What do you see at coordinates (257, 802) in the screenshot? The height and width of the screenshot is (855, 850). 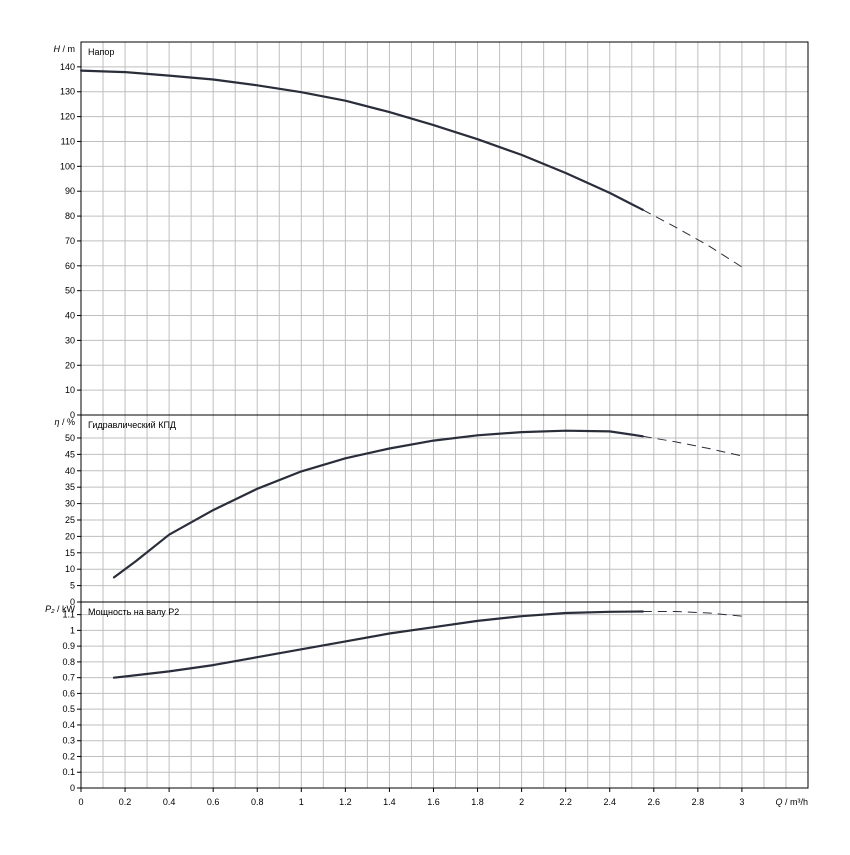 I see `x-tick-label: 0.8` at bounding box center [257, 802].